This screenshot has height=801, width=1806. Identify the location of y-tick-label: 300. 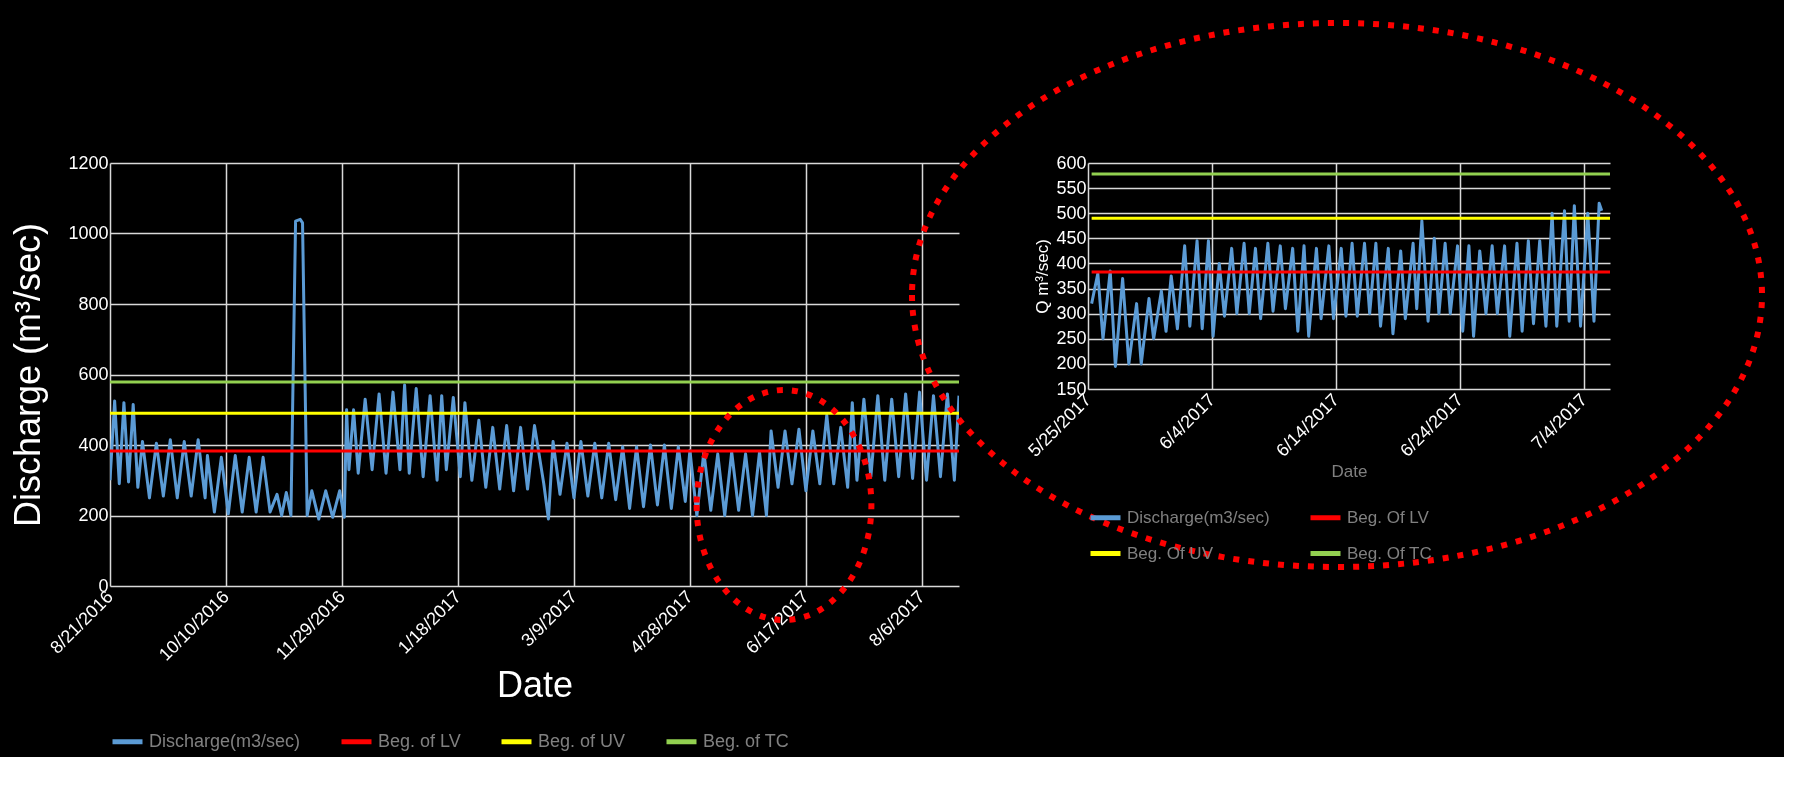
(1071, 313).